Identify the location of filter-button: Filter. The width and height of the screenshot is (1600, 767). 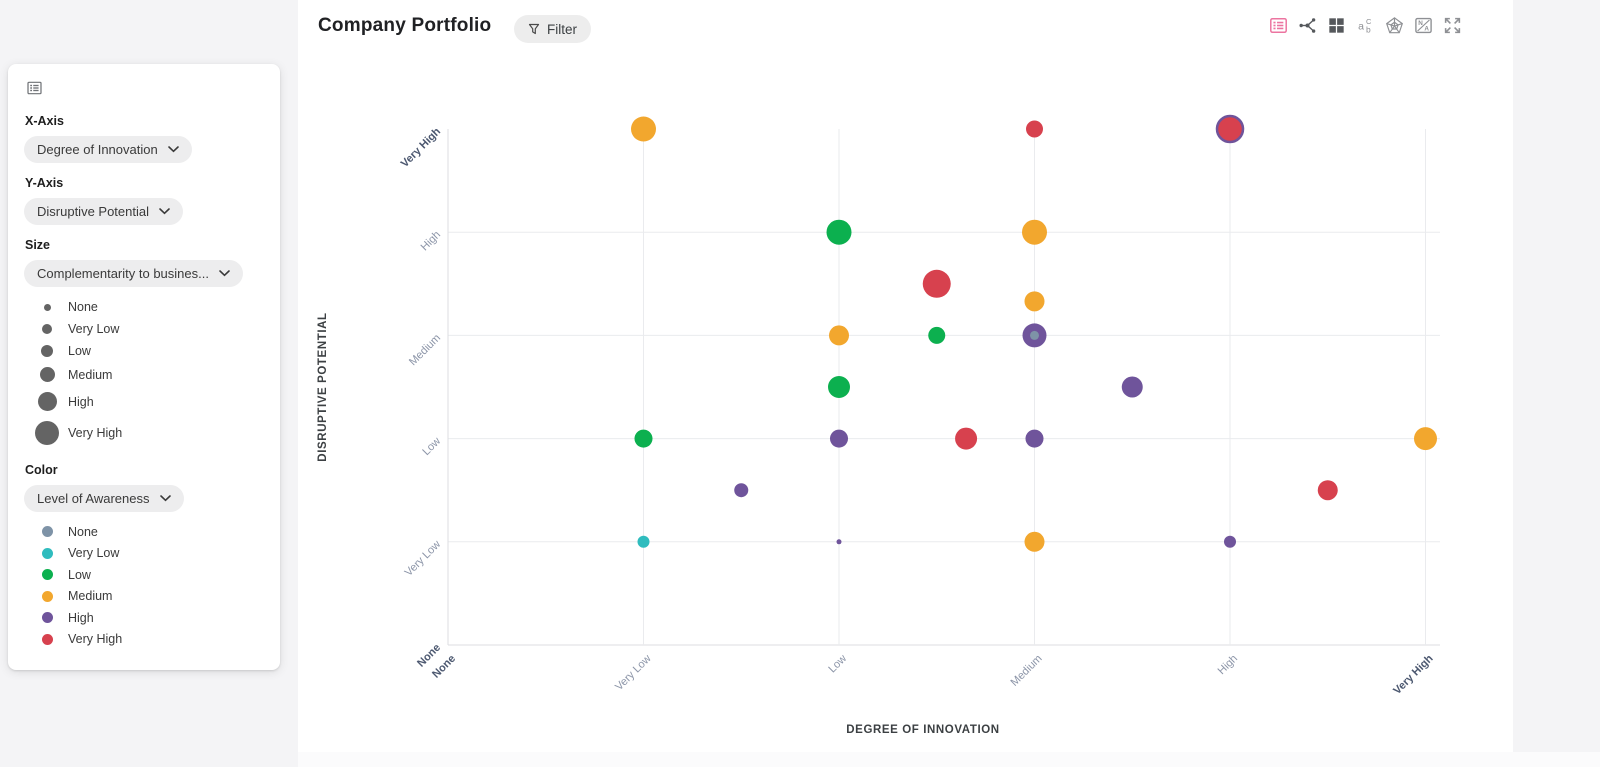
(552, 29).